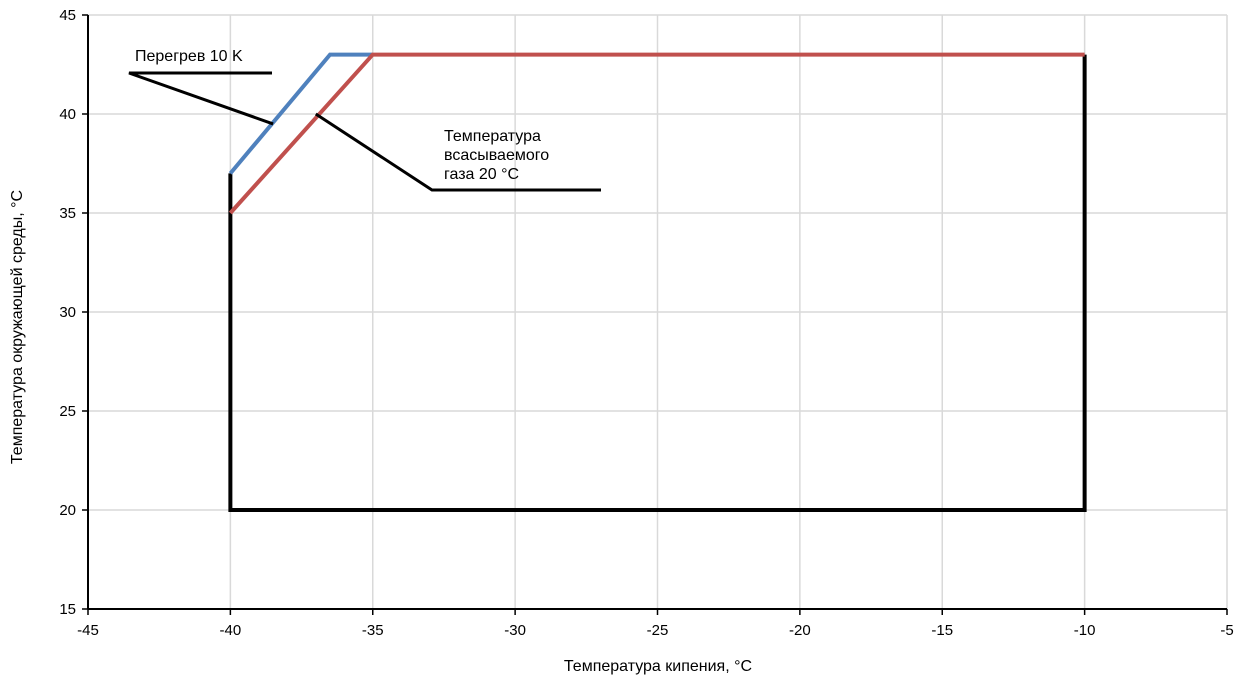  Describe the element at coordinates (1085, 630) in the screenshot. I see `x-tick-label: -10` at that location.